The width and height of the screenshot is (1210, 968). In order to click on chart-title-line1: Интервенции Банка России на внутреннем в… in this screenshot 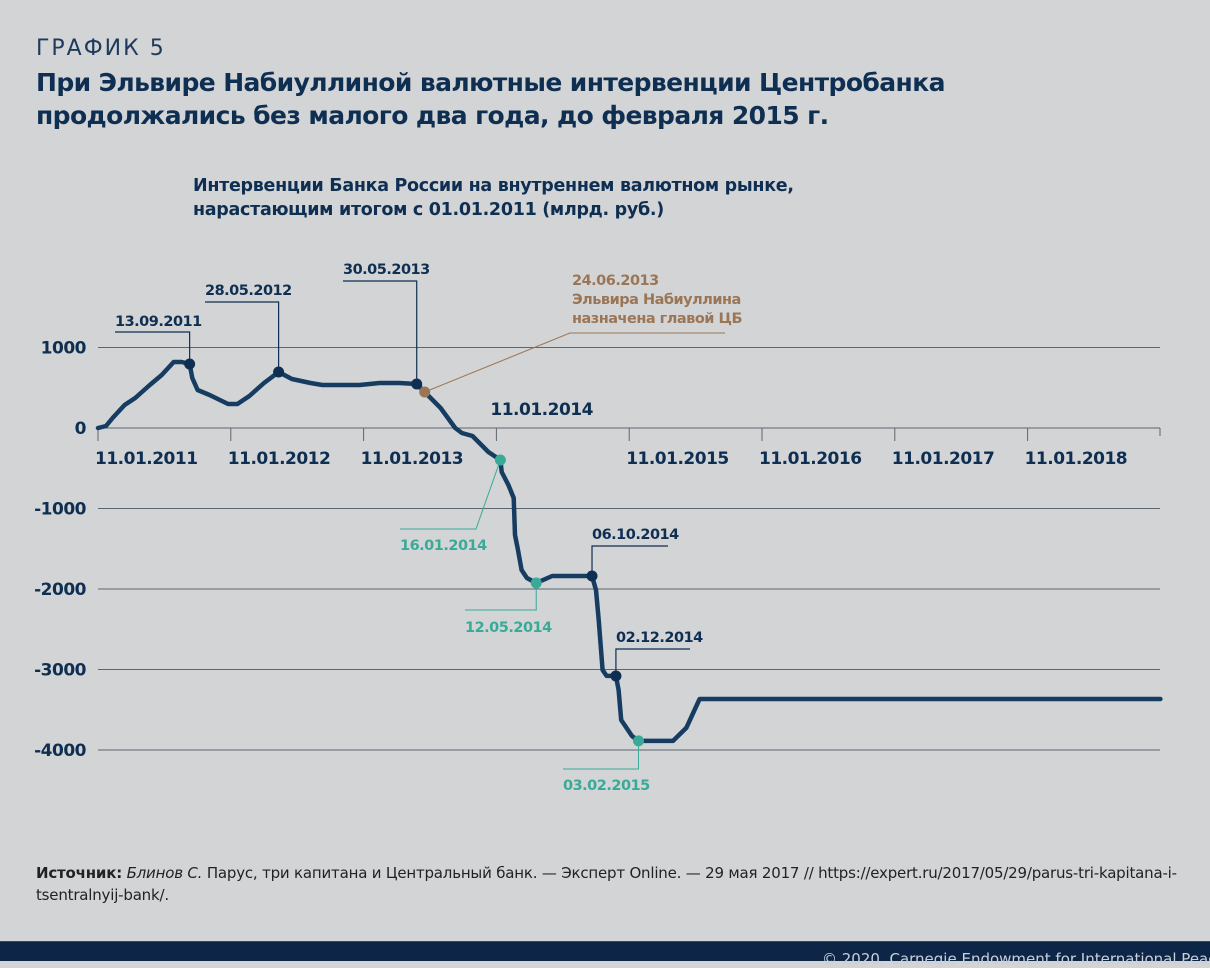, I will do `click(493, 186)`.